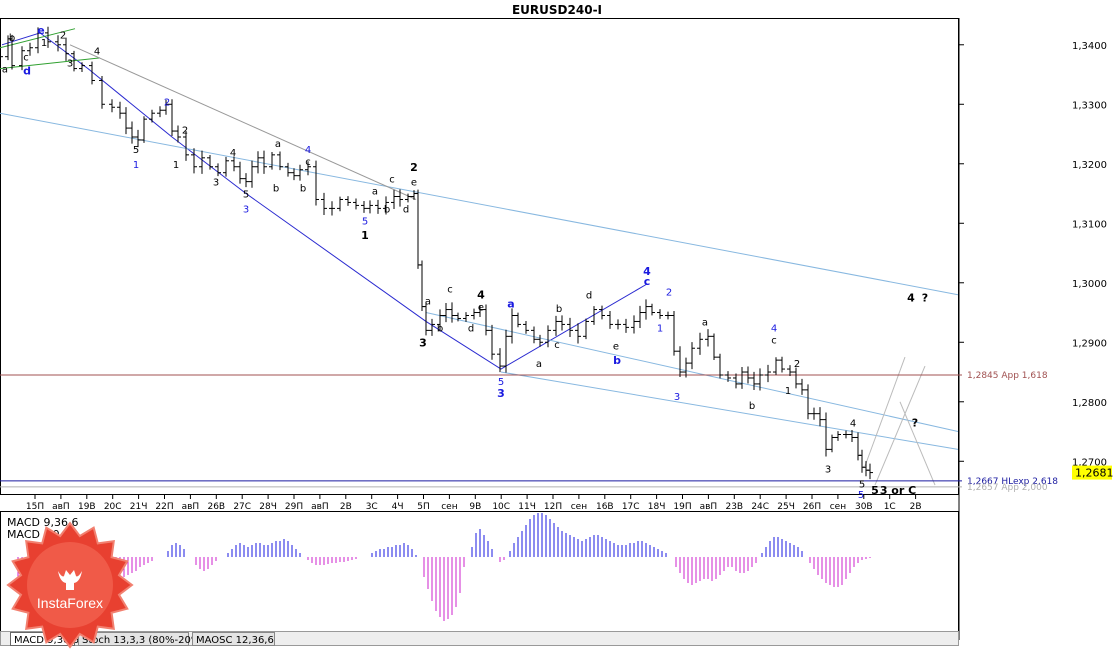 This screenshot has height=661, width=1116. What do you see at coordinates (242, 507) in the screenshot?
I see `time-tick-label: 27С` at bounding box center [242, 507].